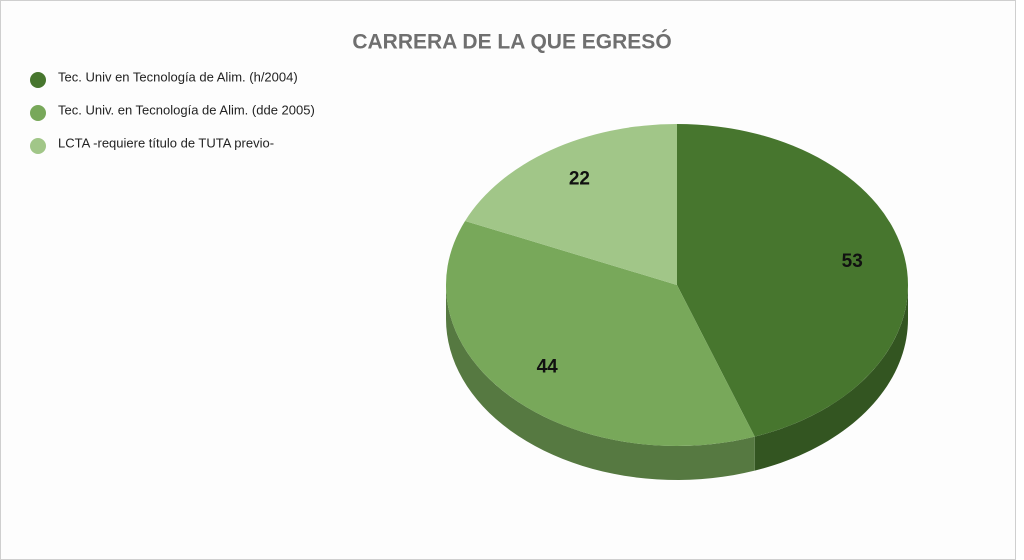  Describe the element at coordinates (600, 382) in the screenshot. I see `slice-side` at that location.